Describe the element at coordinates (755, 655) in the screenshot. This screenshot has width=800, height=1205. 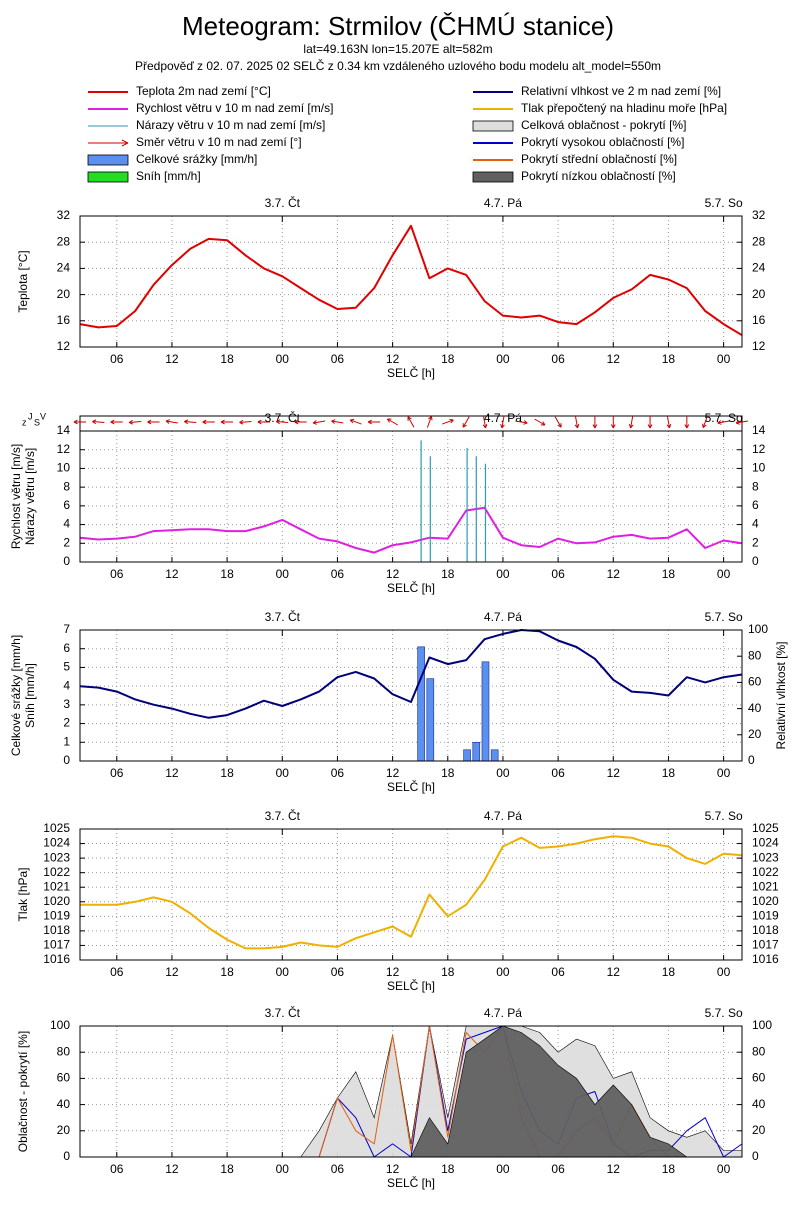
I see `y2-tick-label: 80` at that location.